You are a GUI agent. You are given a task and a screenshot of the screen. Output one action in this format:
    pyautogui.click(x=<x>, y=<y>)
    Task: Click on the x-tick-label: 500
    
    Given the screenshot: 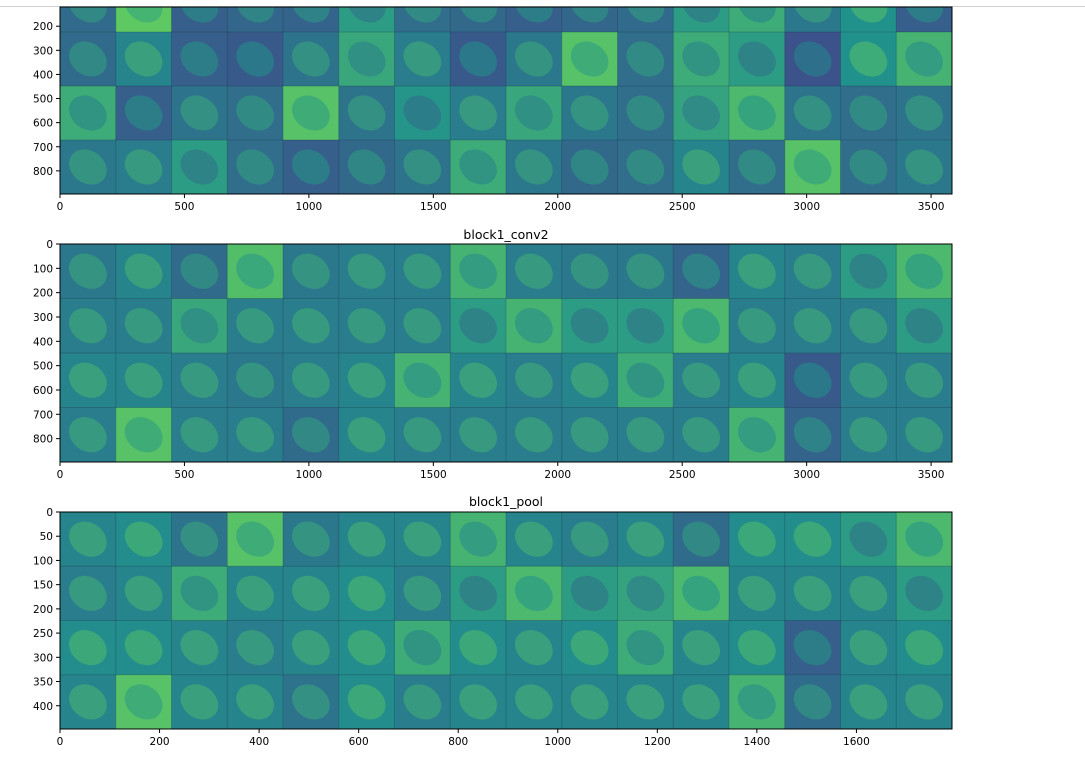 What is the action you would take?
    pyautogui.click(x=184, y=475)
    